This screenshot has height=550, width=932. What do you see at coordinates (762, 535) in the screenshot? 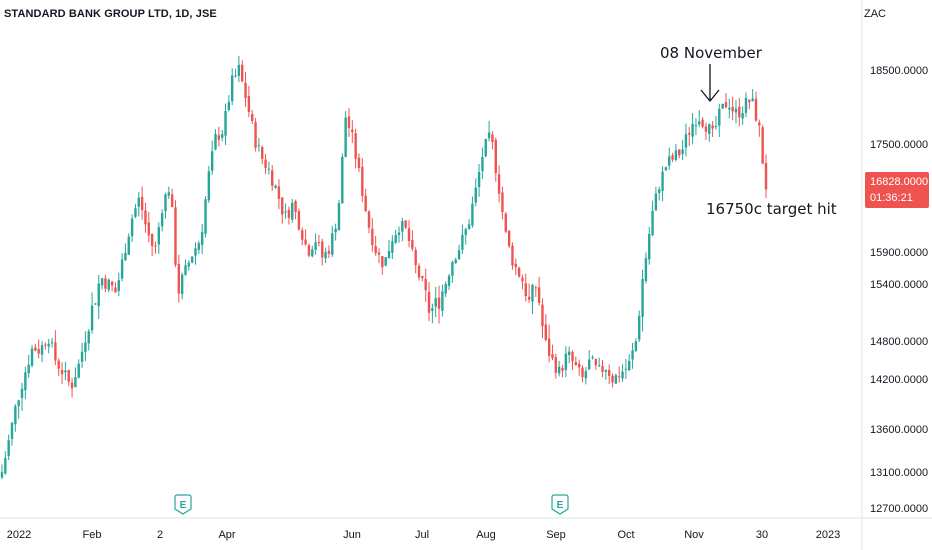
I see `x-tick-label: 30` at bounding box center [762, 535].